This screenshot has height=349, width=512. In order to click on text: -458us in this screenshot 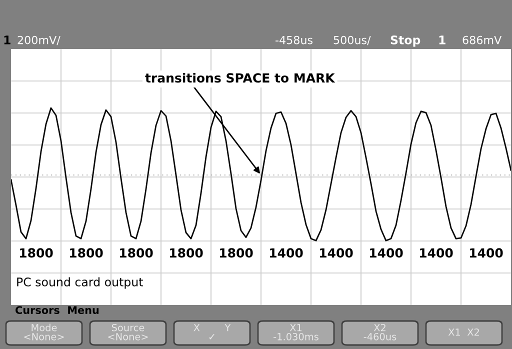, I will do `click(294, 40)`.